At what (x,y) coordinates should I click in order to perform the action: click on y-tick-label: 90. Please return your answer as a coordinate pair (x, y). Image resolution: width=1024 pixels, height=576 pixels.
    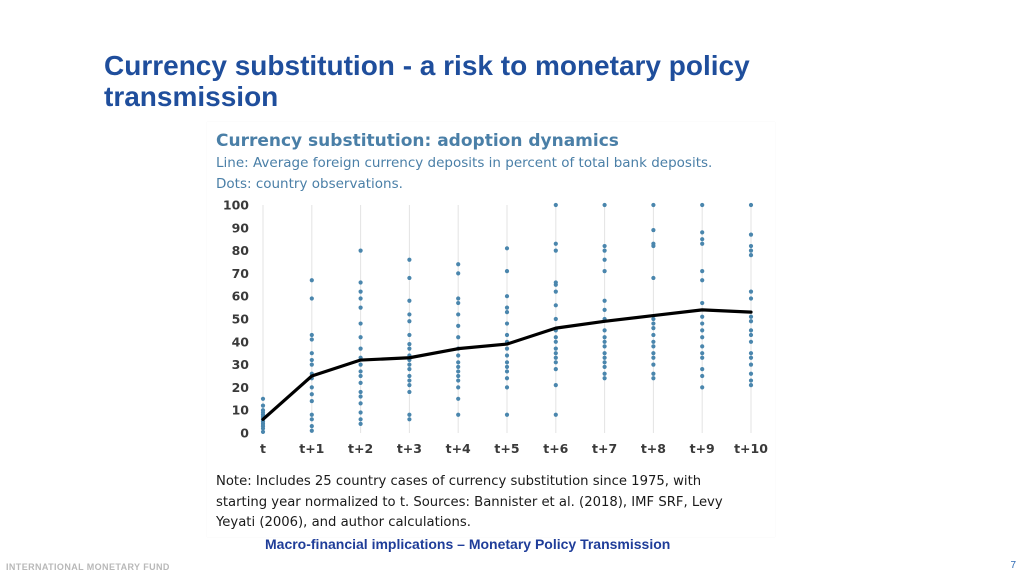
    Looking at the image, I should click on (241, 227).